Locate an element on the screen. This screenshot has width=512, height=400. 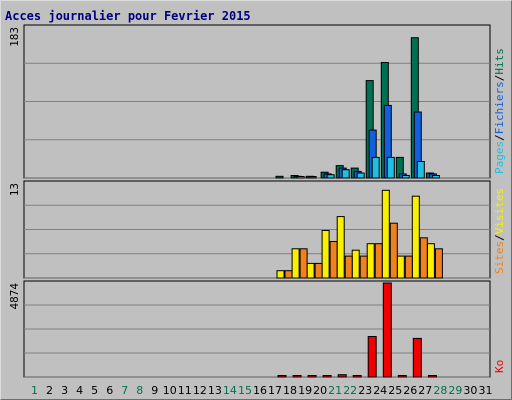
x-tick-label: 17 is located at coordinates (275, 390).